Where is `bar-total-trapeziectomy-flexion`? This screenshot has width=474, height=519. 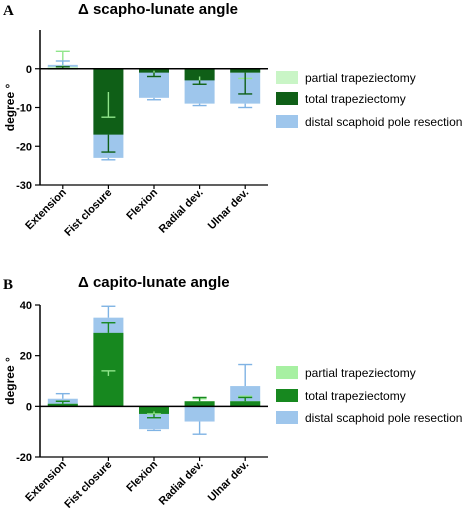 bar-total-trapeziectomy-flexion is located at coordinates (154, 410).